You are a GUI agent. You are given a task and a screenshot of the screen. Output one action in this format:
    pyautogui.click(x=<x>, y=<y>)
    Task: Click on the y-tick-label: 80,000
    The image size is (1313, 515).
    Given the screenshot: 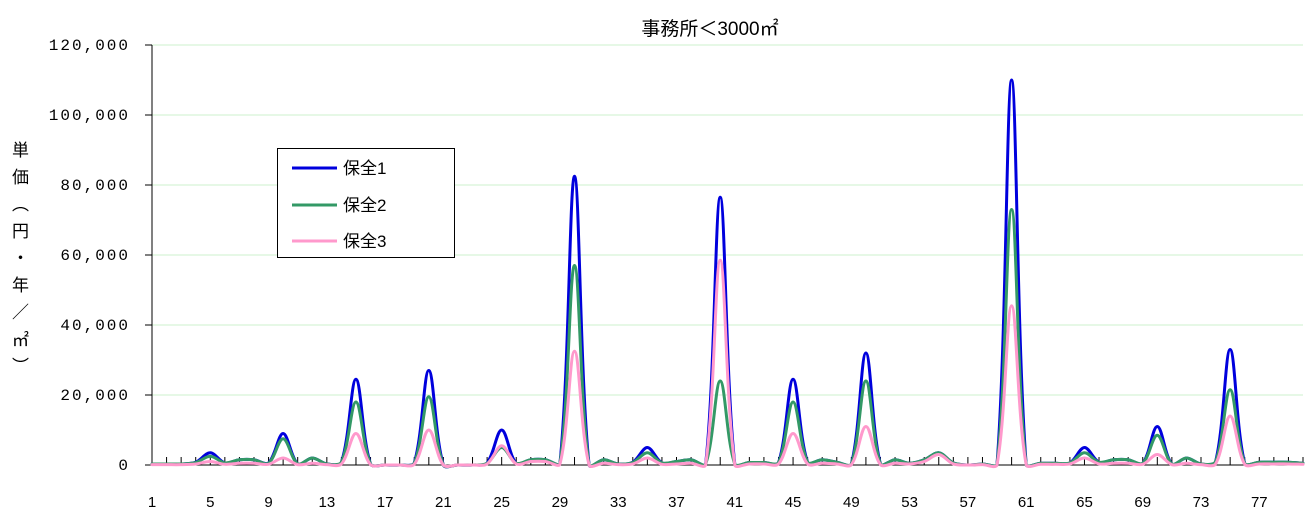 What is the action you would take?
    pyautogui.click(x=95, y=186)
    